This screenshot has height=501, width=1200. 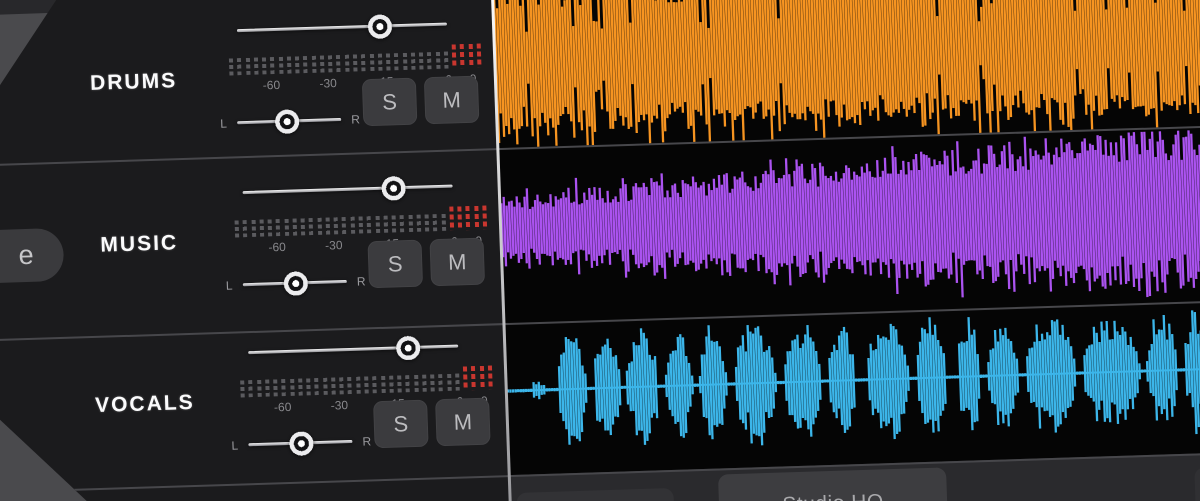 I want to click on track-name: DRUMS, so click(x=133, y=82).